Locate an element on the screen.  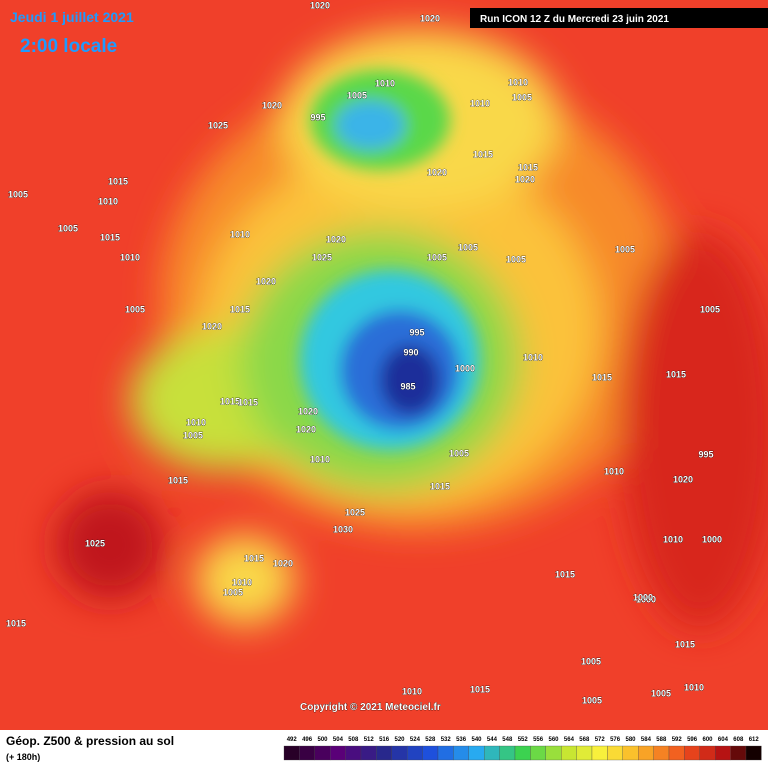
scale-label: 568 is located at coordinates (584, 740).